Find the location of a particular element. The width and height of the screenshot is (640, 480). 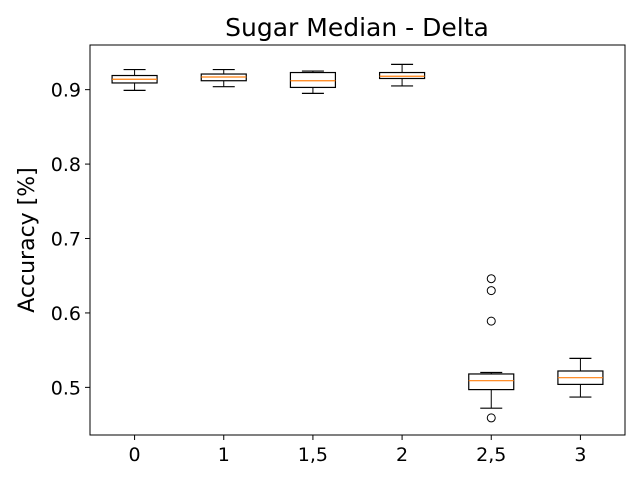

y-tick-label: 0.5 is located at coordinates (66, 388).